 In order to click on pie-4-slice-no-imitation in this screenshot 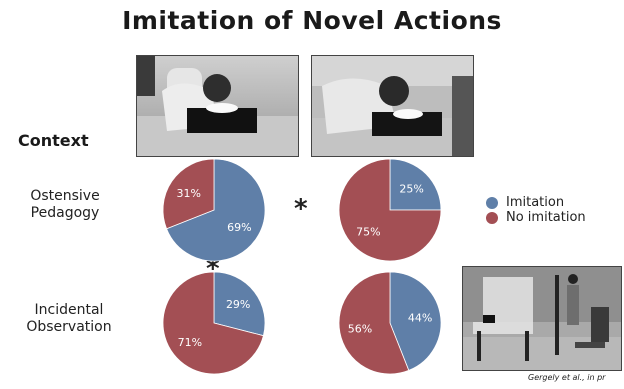, I will do `click(374, 323)`.